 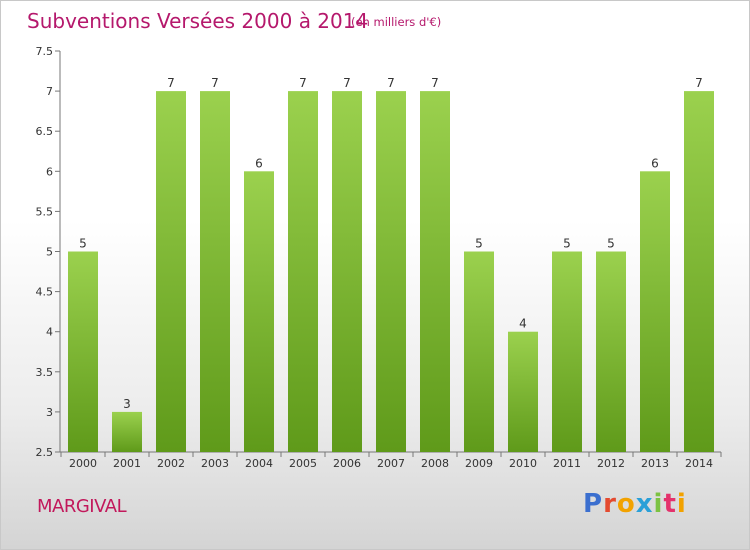 I want to click on bar-2013, so click(x=655, y=312).